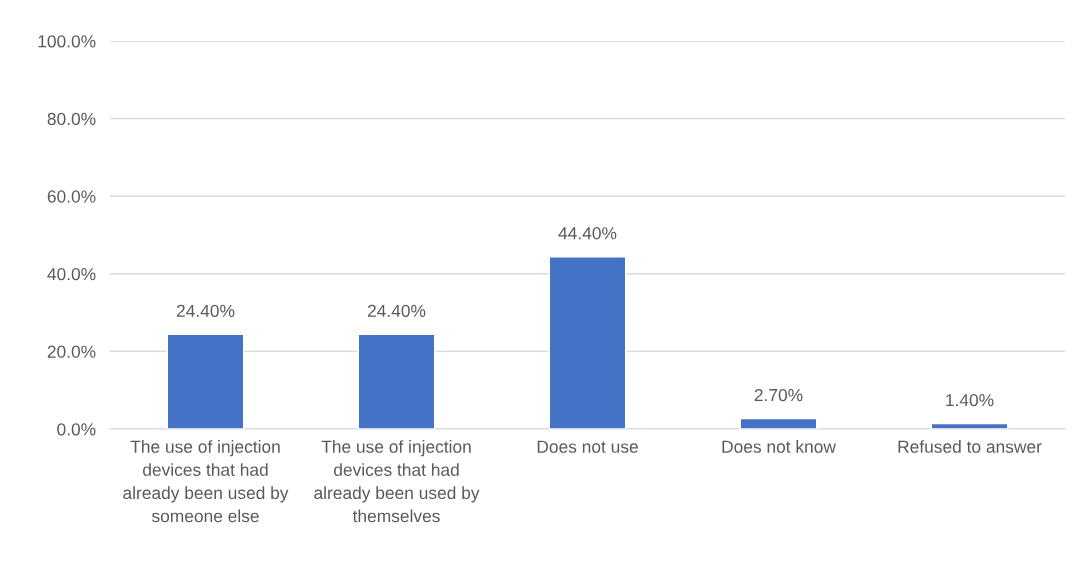 The height and width of the screenshot is (563, 1076). Describe the element at coordinates (76, 429) in the screenshot. I see `y-tick-label: 0.0%` at that location.